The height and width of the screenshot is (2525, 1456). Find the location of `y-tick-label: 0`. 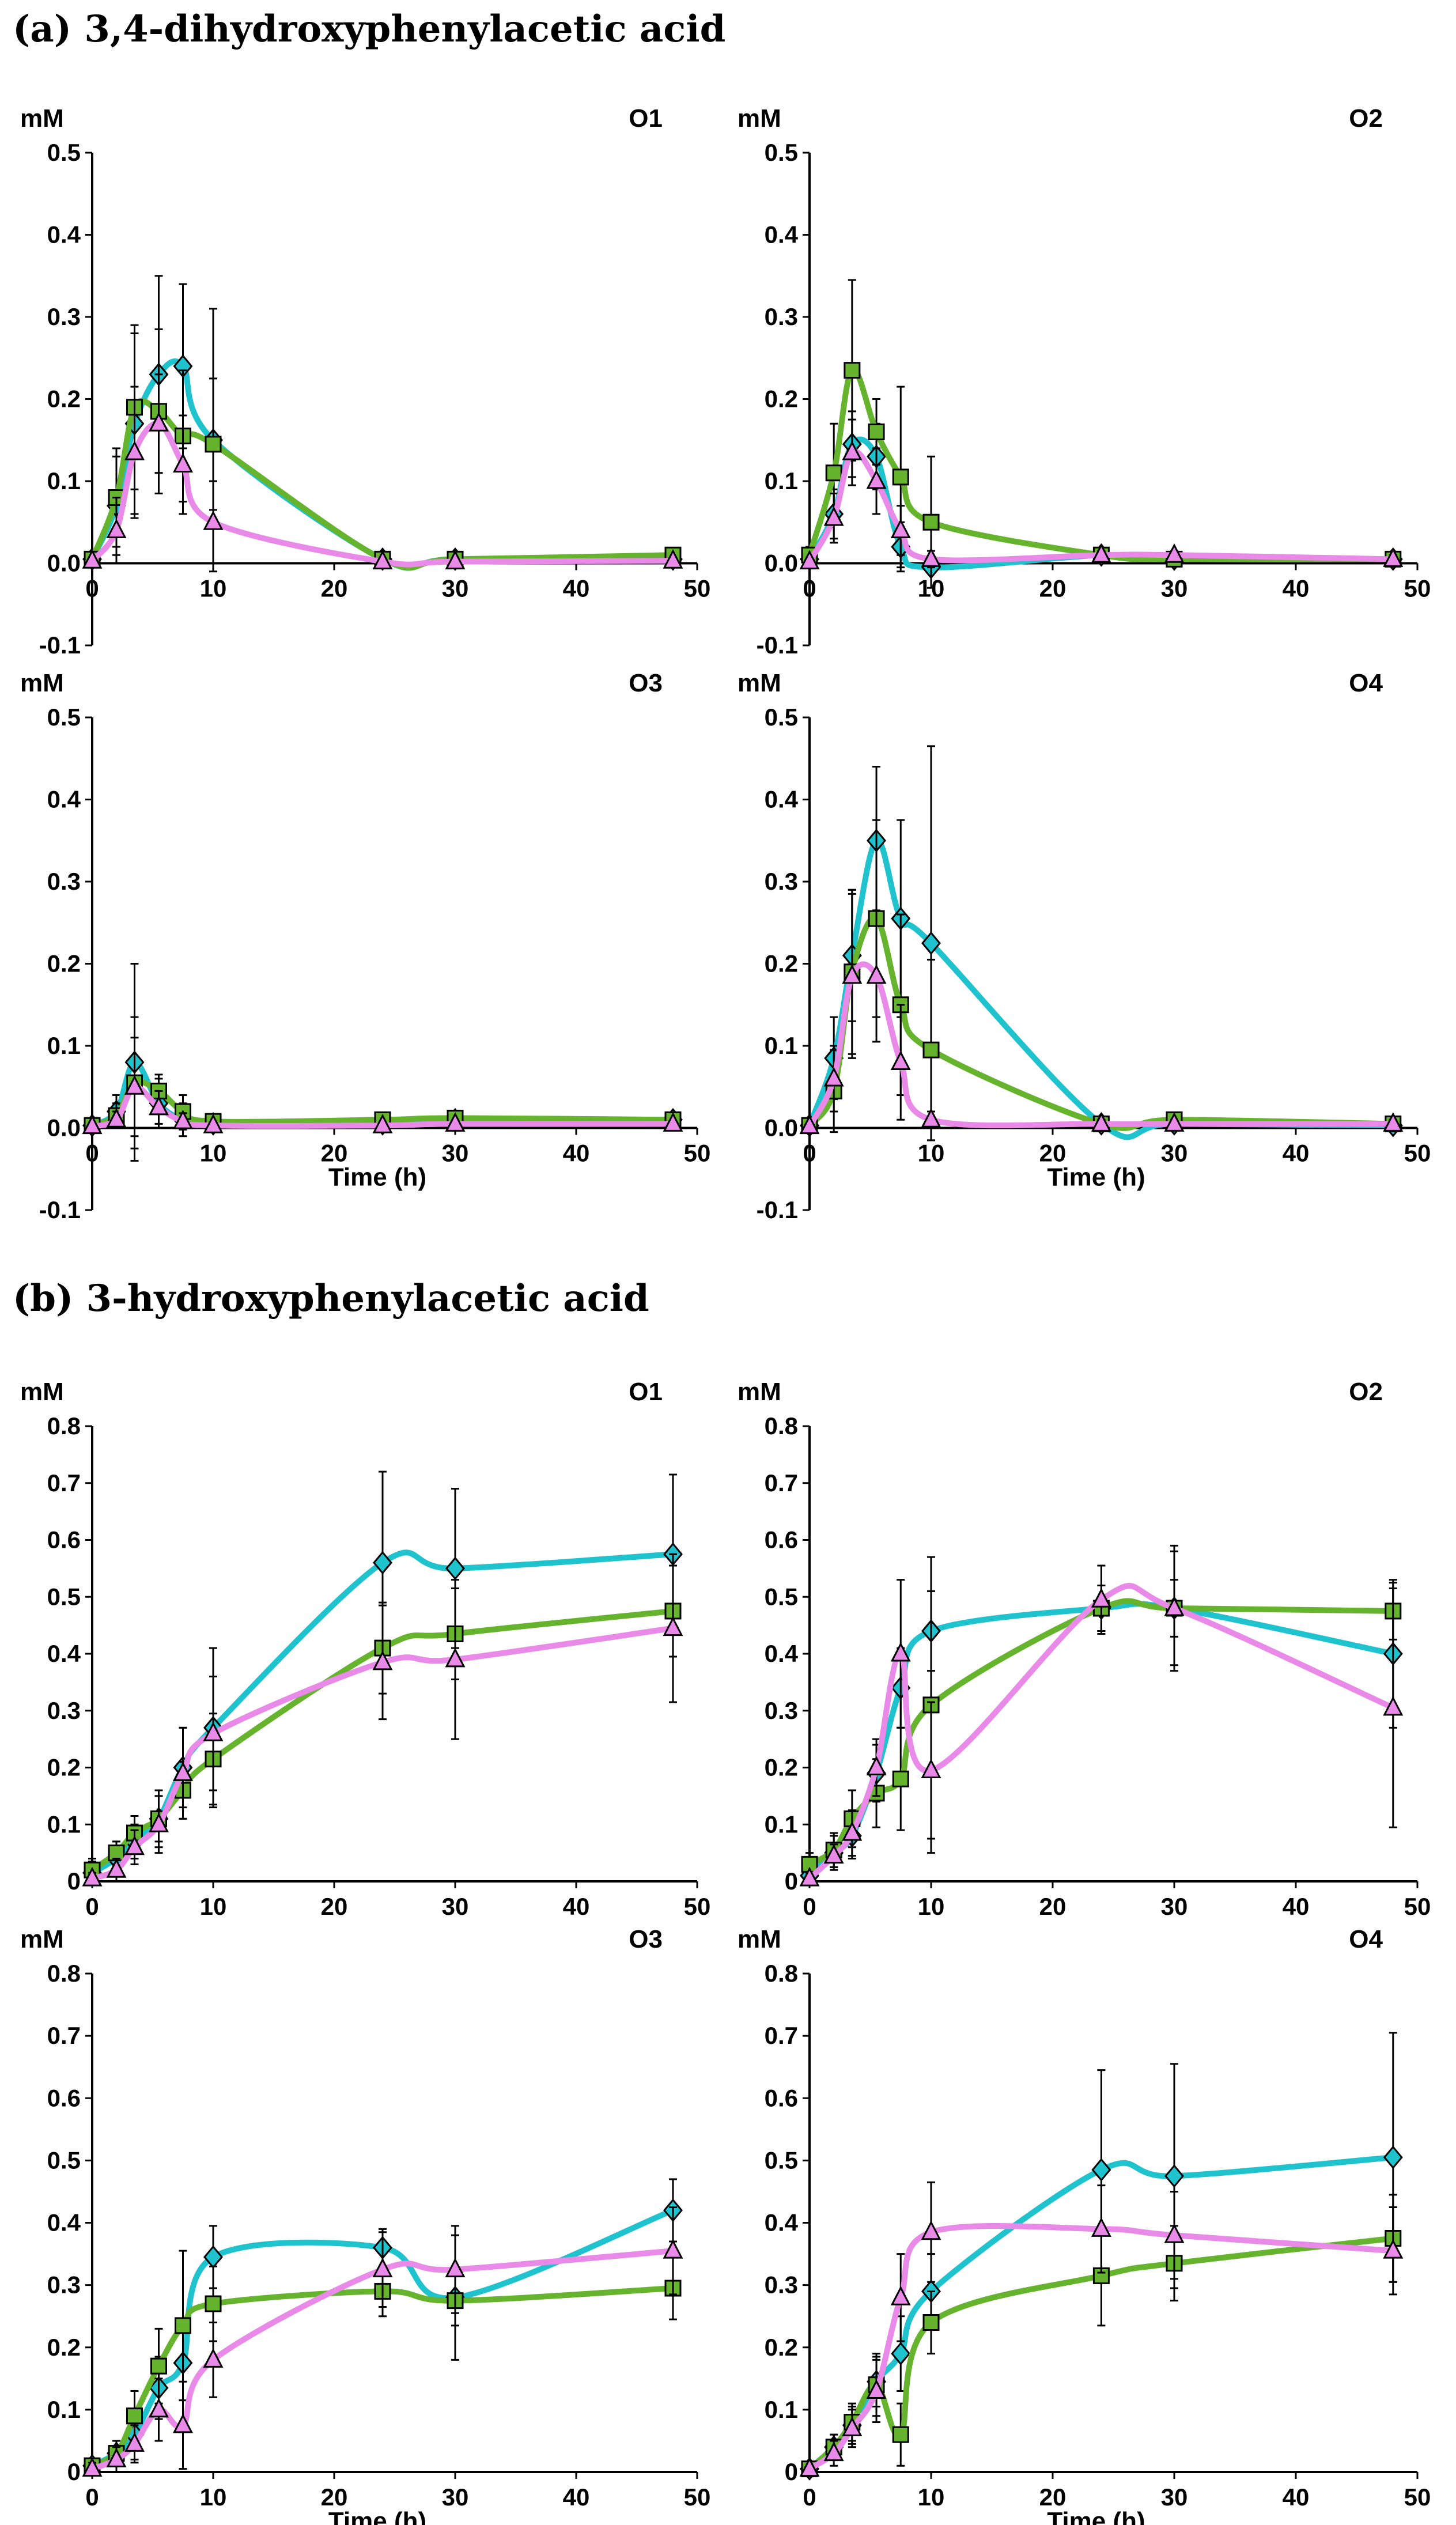

y-tick-label: 0 is located at coordinates (792, 1881).